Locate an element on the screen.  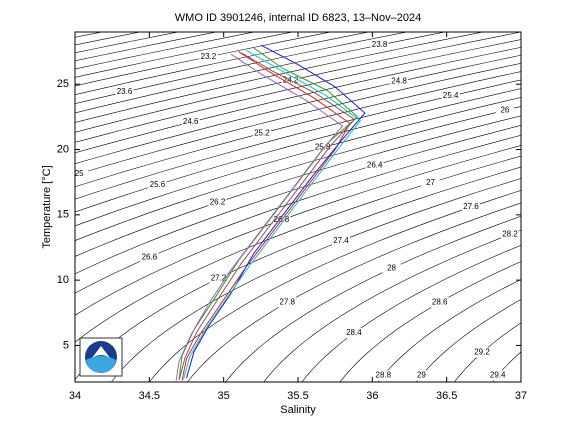
logo-bird is located at coordinates (101, 352).